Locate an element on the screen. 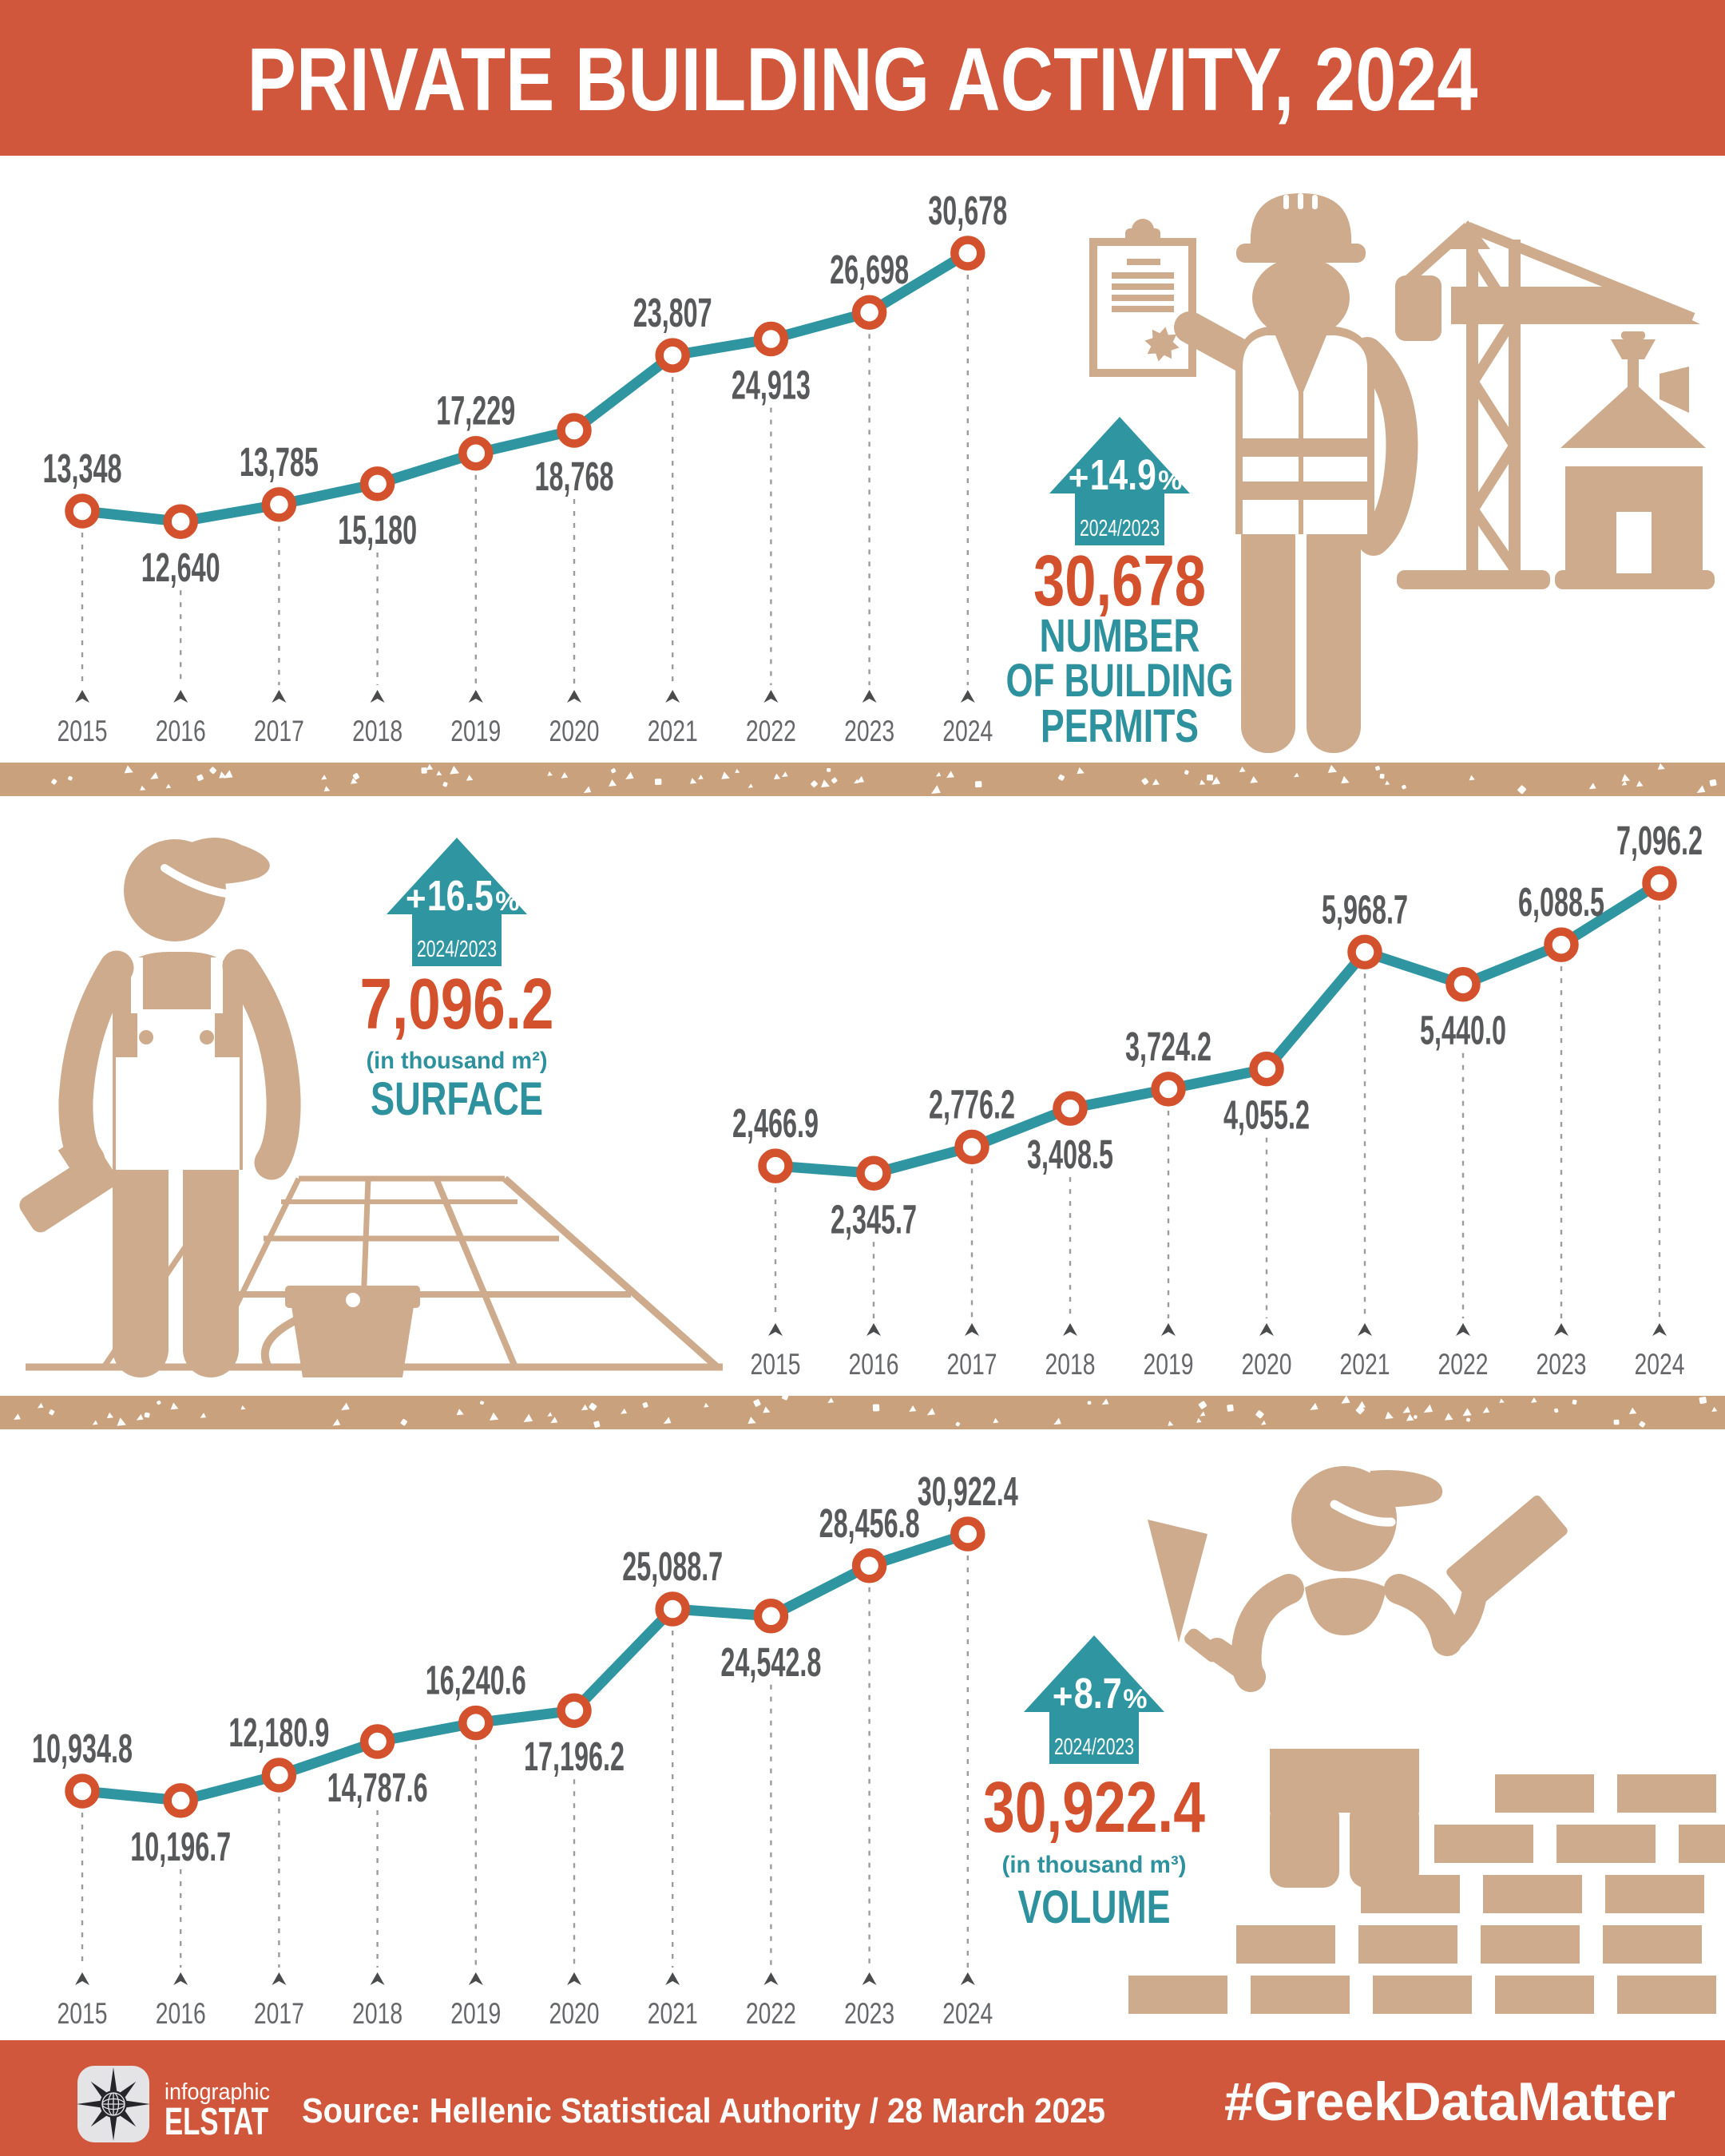  svg-text: 16.5 is located at coordinates (461, 896).